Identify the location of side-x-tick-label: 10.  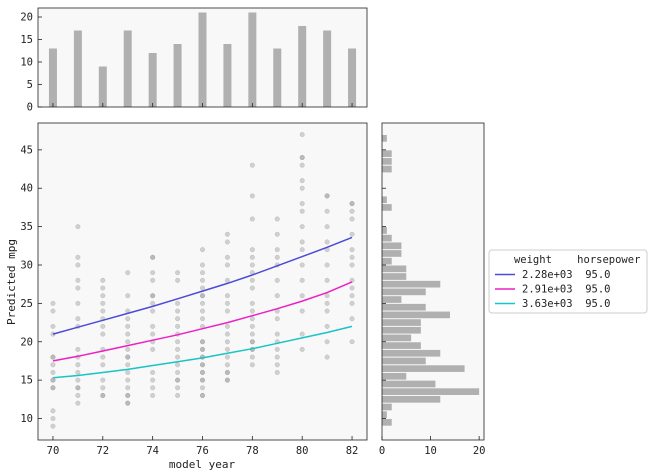
(430, 451).